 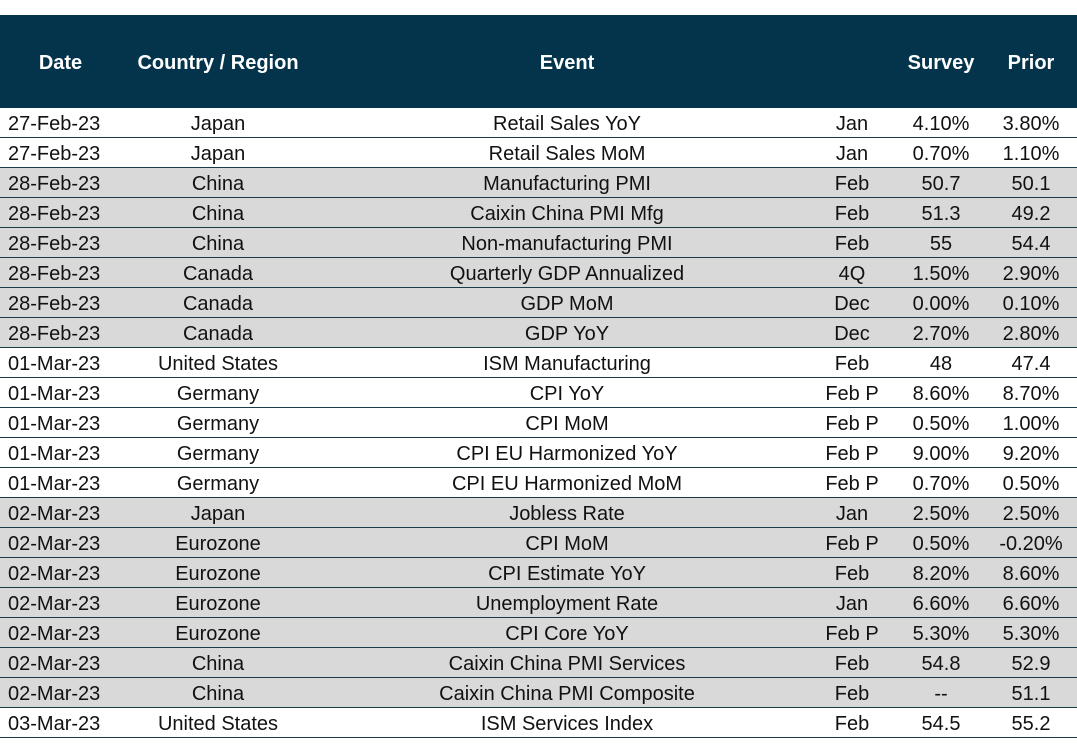 I want to click on cell-prior: 1.10%, so click(x=1031, y=154).